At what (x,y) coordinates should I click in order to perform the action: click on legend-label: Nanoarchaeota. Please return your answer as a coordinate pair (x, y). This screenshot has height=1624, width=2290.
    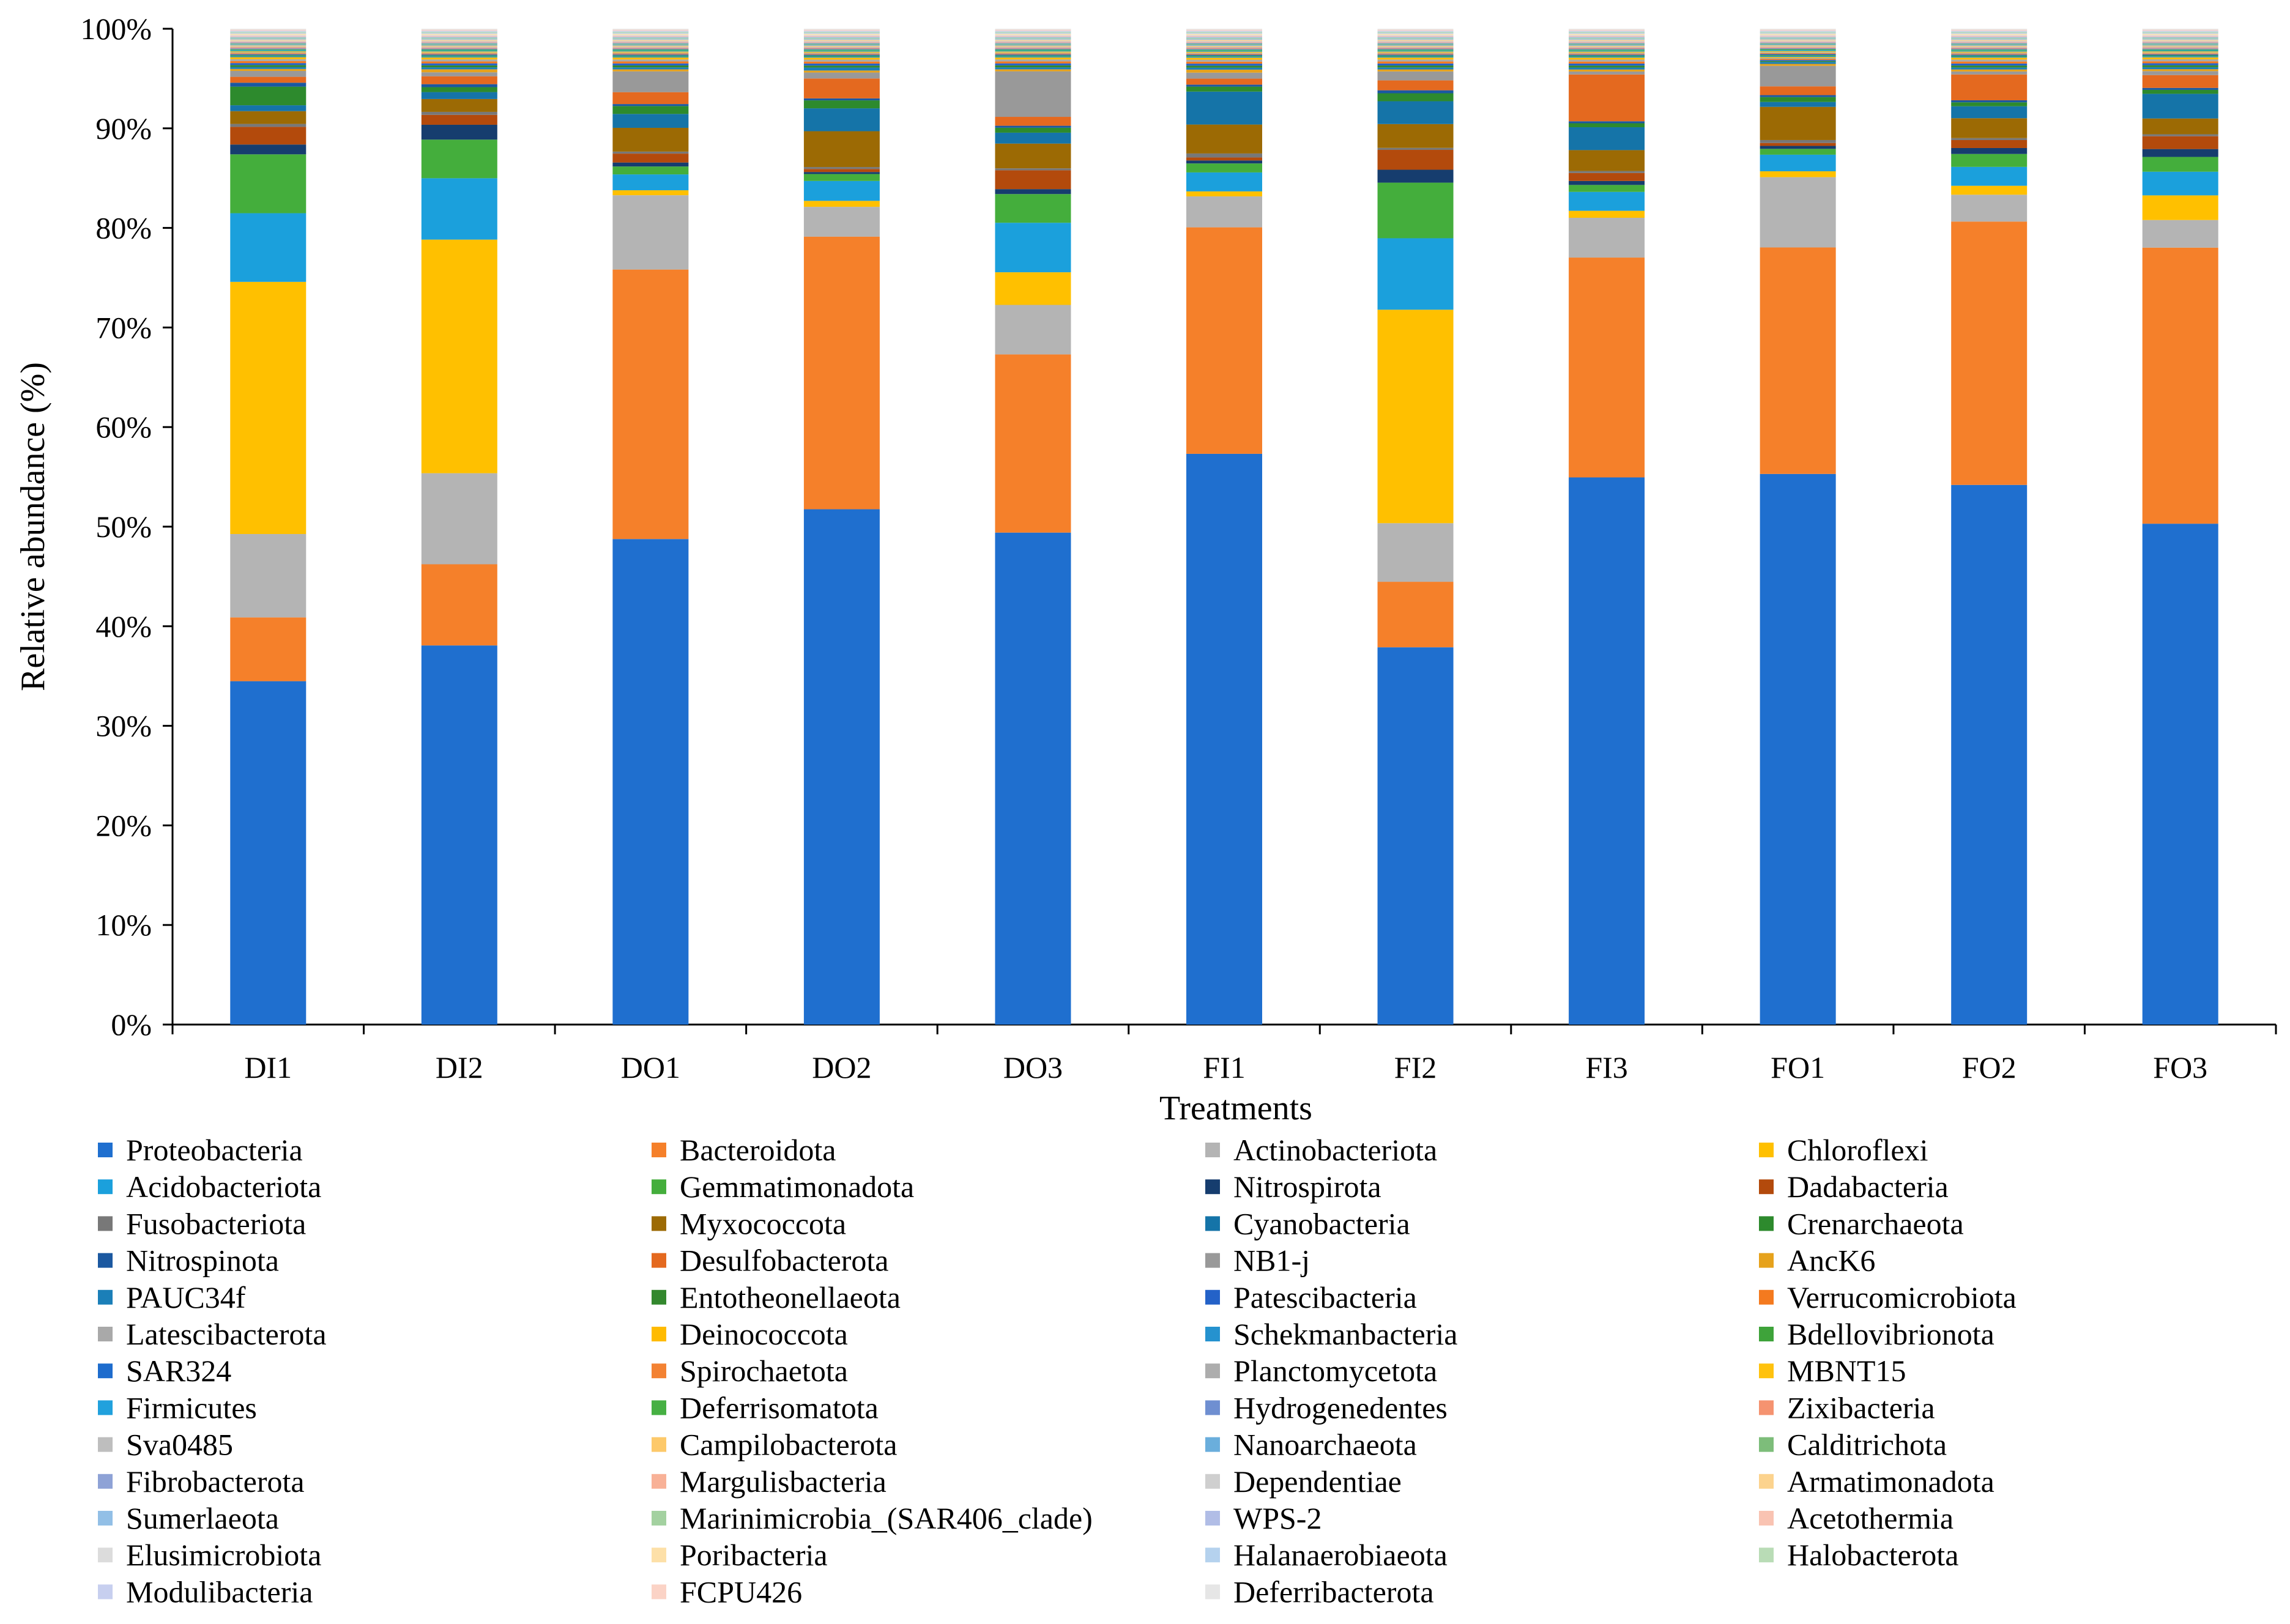
    Looking at the image, I should click on (1325, 1445).